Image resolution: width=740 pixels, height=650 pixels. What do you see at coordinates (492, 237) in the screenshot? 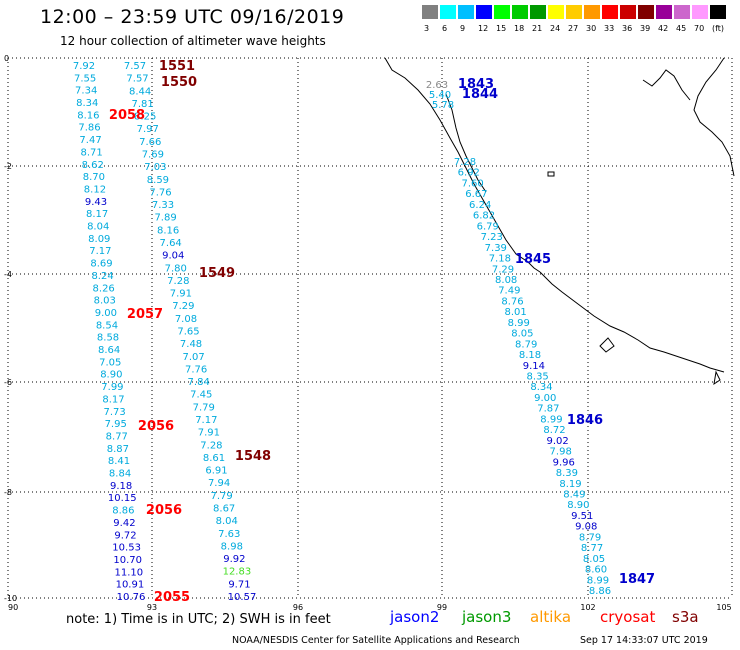
I see `wave-height-value: 7.23` at bounding box center [492, 237].